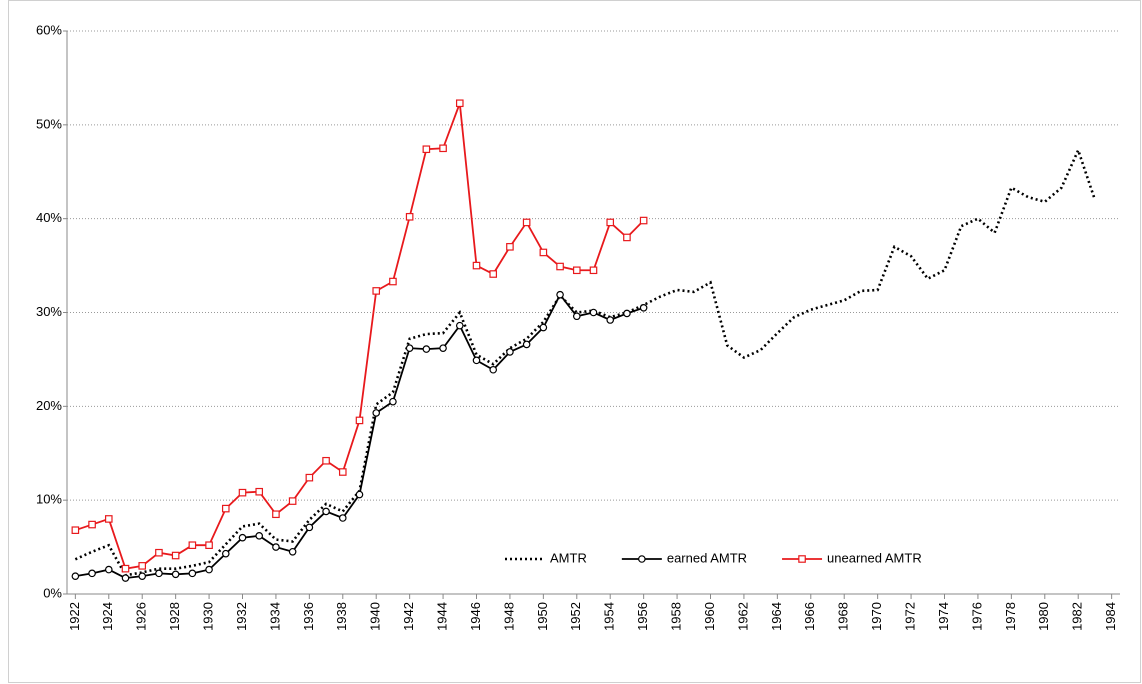  What do you see at coordinates (74, 616) in the screenshot?
I see `x-tick-label: 1922` at bounding box center [74, 616].